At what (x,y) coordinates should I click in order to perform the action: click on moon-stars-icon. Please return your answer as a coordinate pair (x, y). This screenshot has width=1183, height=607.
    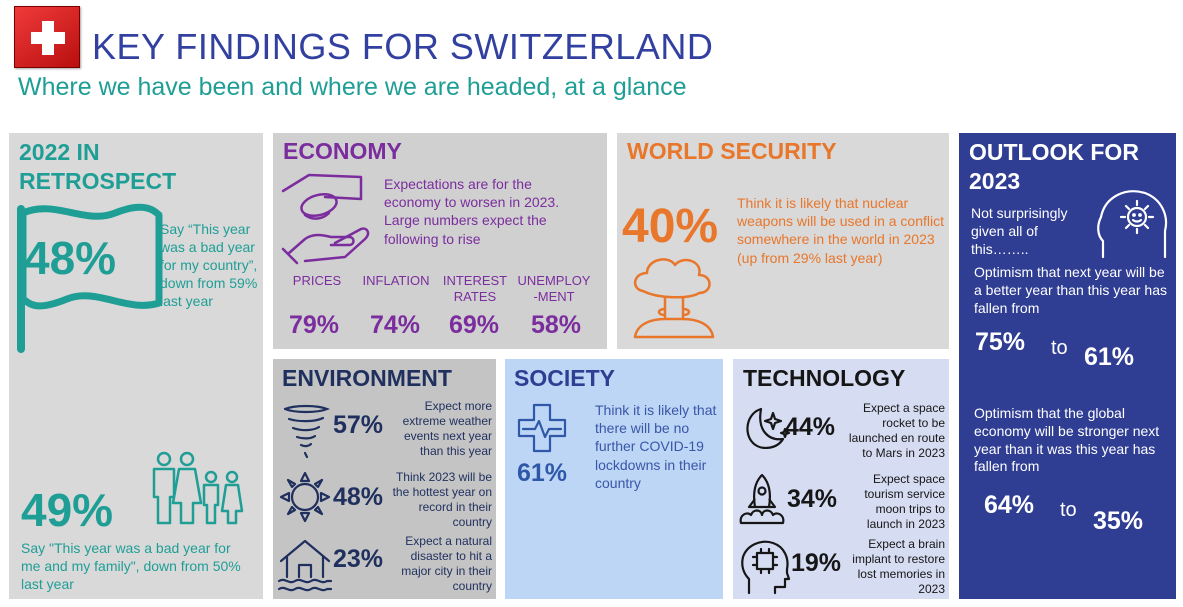
    Looking at the image, I should click on (768, 428).